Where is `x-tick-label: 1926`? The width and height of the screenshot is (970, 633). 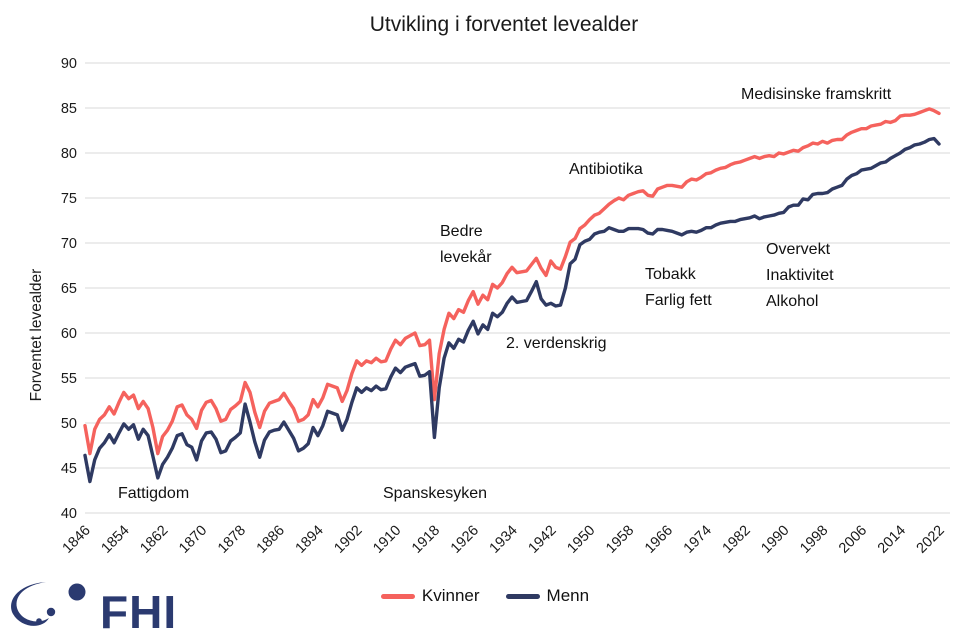
x-tick-label: 1926 is located at coordinates (465, 540).